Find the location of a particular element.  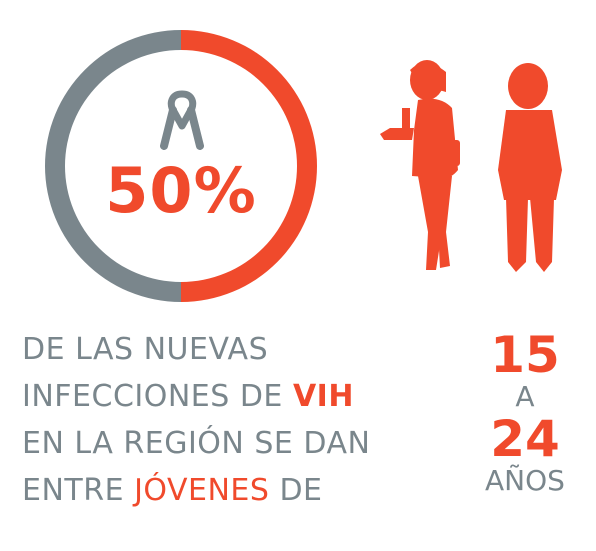

donut-grey-half is located at coordinates (113, 166).